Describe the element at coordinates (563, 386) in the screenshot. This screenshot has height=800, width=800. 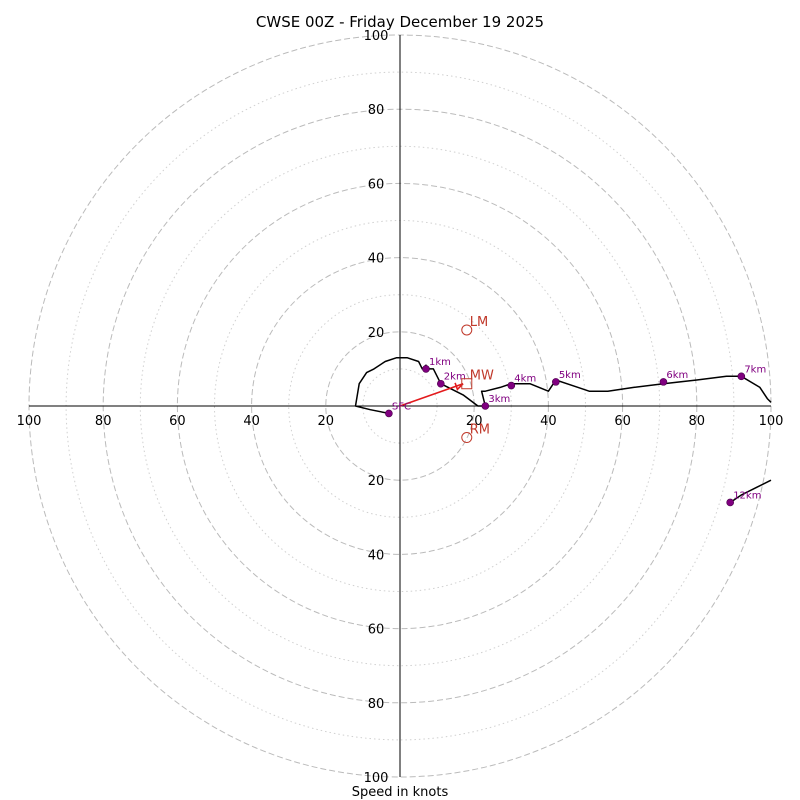
I see `wind-profile-line` at that location.